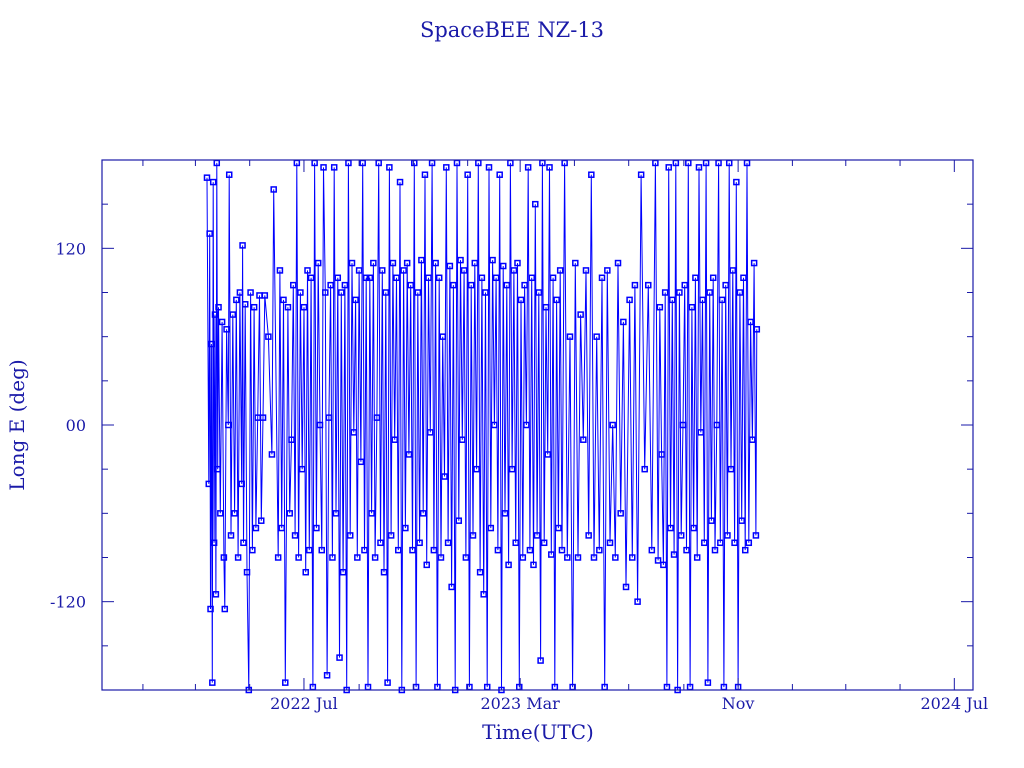 This screenshot has height=768, width=1024. Describe the element at coordinates (68, 602) in the screenshot. I see `y-tick-label: -120` at that location.